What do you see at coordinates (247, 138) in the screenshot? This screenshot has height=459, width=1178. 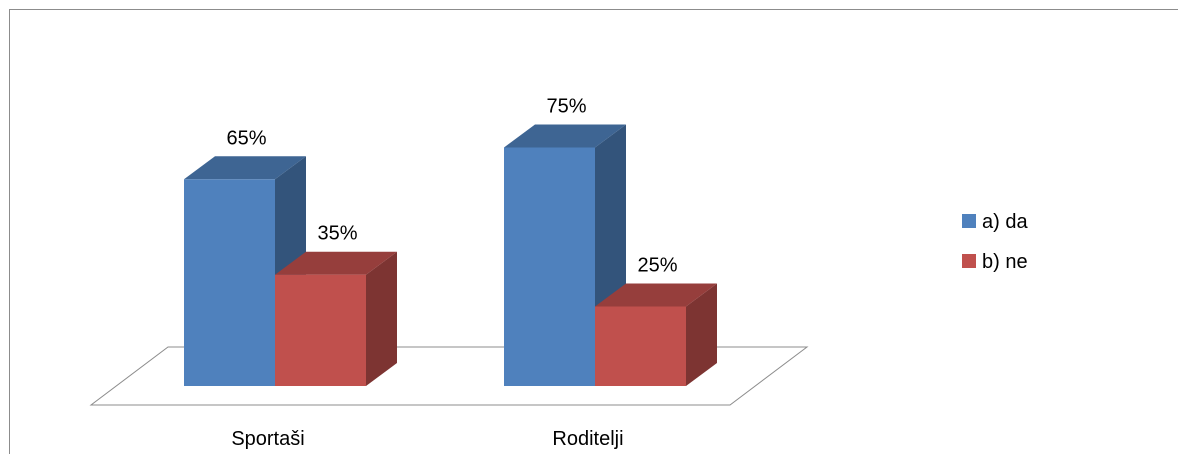 I see `data-label: 65%` at bounding box center [247, 138].